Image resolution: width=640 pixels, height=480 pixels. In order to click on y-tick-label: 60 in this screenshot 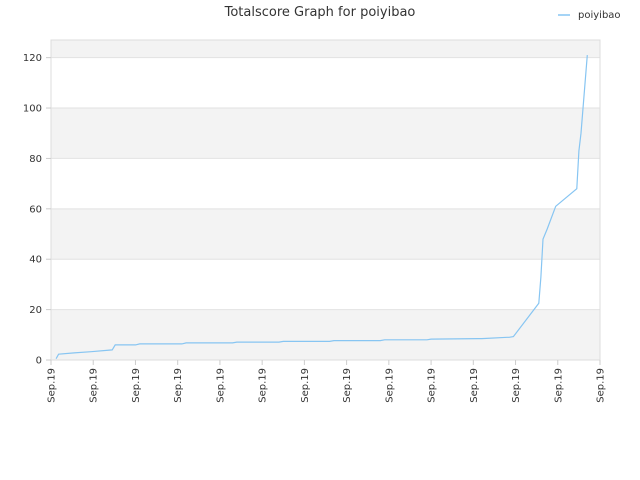, I will do `click(35, 209)`.